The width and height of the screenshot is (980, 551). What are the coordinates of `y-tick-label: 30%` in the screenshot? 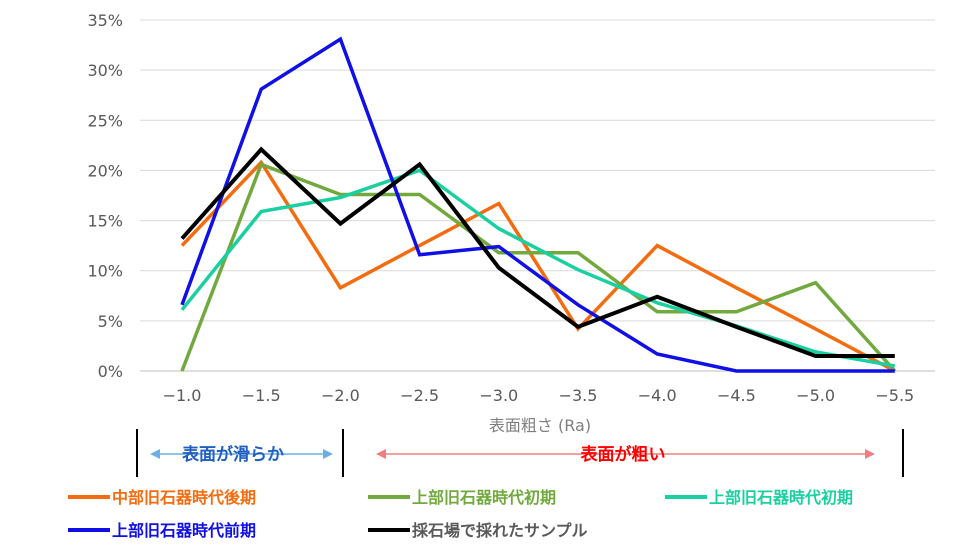 It's located at (105, 70).